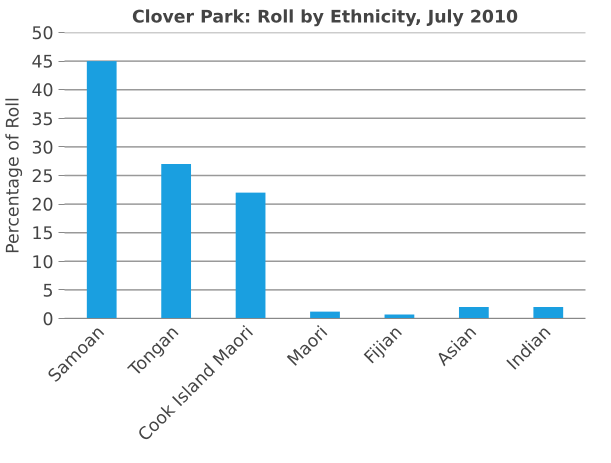 This screenshot has height=463, width=611. I want to click on y-tick-label: 45, so click(42, 62).